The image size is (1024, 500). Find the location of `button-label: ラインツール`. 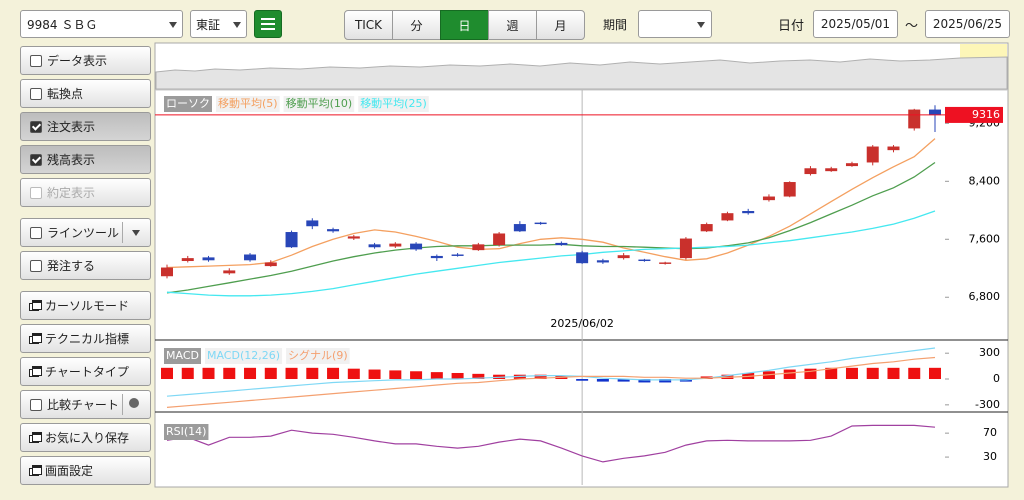

button-label: ラインツール is located at coordinates (83, 233).